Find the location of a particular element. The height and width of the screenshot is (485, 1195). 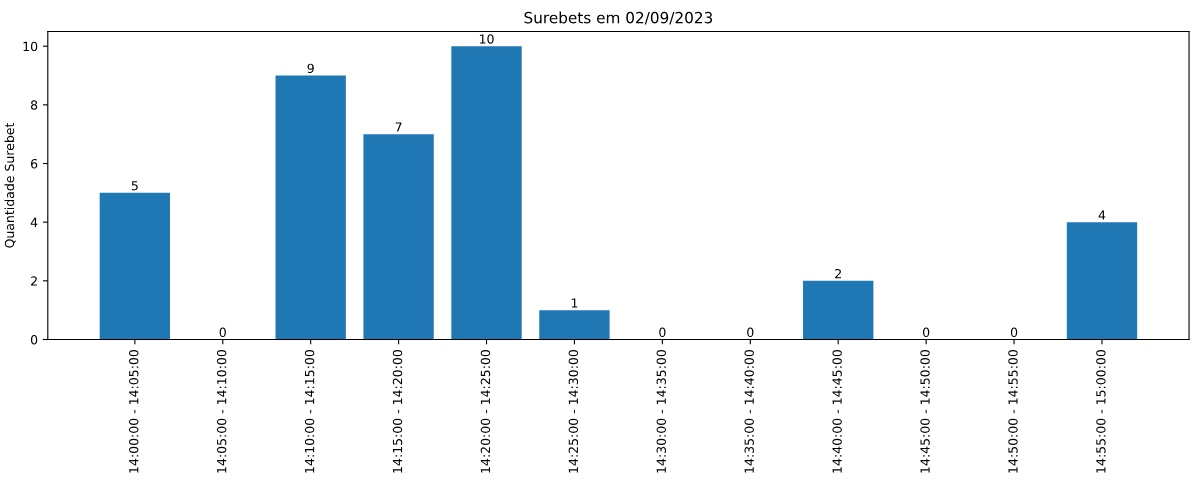

data-label: 9 is located at coordinates (310, 68).